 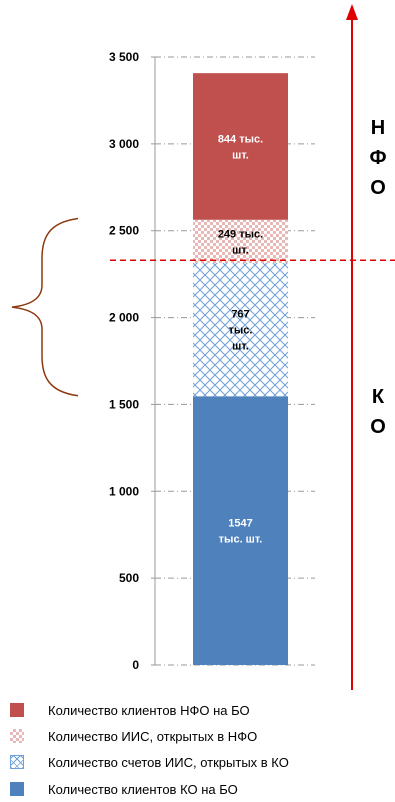 What do you see at coordinates (132, 361) in the screenshot?
I see `y-axis: 0 500 1 000 1 500 2 000 2 500 3 000 3 500` at bounding box center [132, 361].